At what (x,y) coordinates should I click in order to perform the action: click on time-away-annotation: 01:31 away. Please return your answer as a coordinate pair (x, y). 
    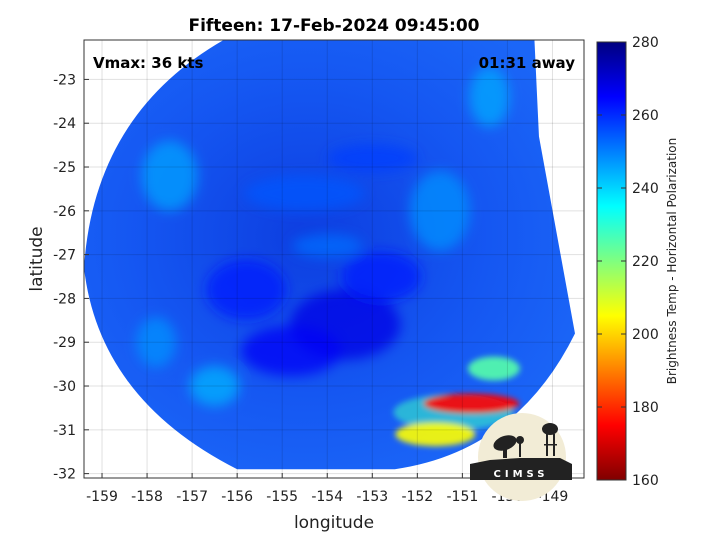
    Looking at the image, I should click on (527, 63).